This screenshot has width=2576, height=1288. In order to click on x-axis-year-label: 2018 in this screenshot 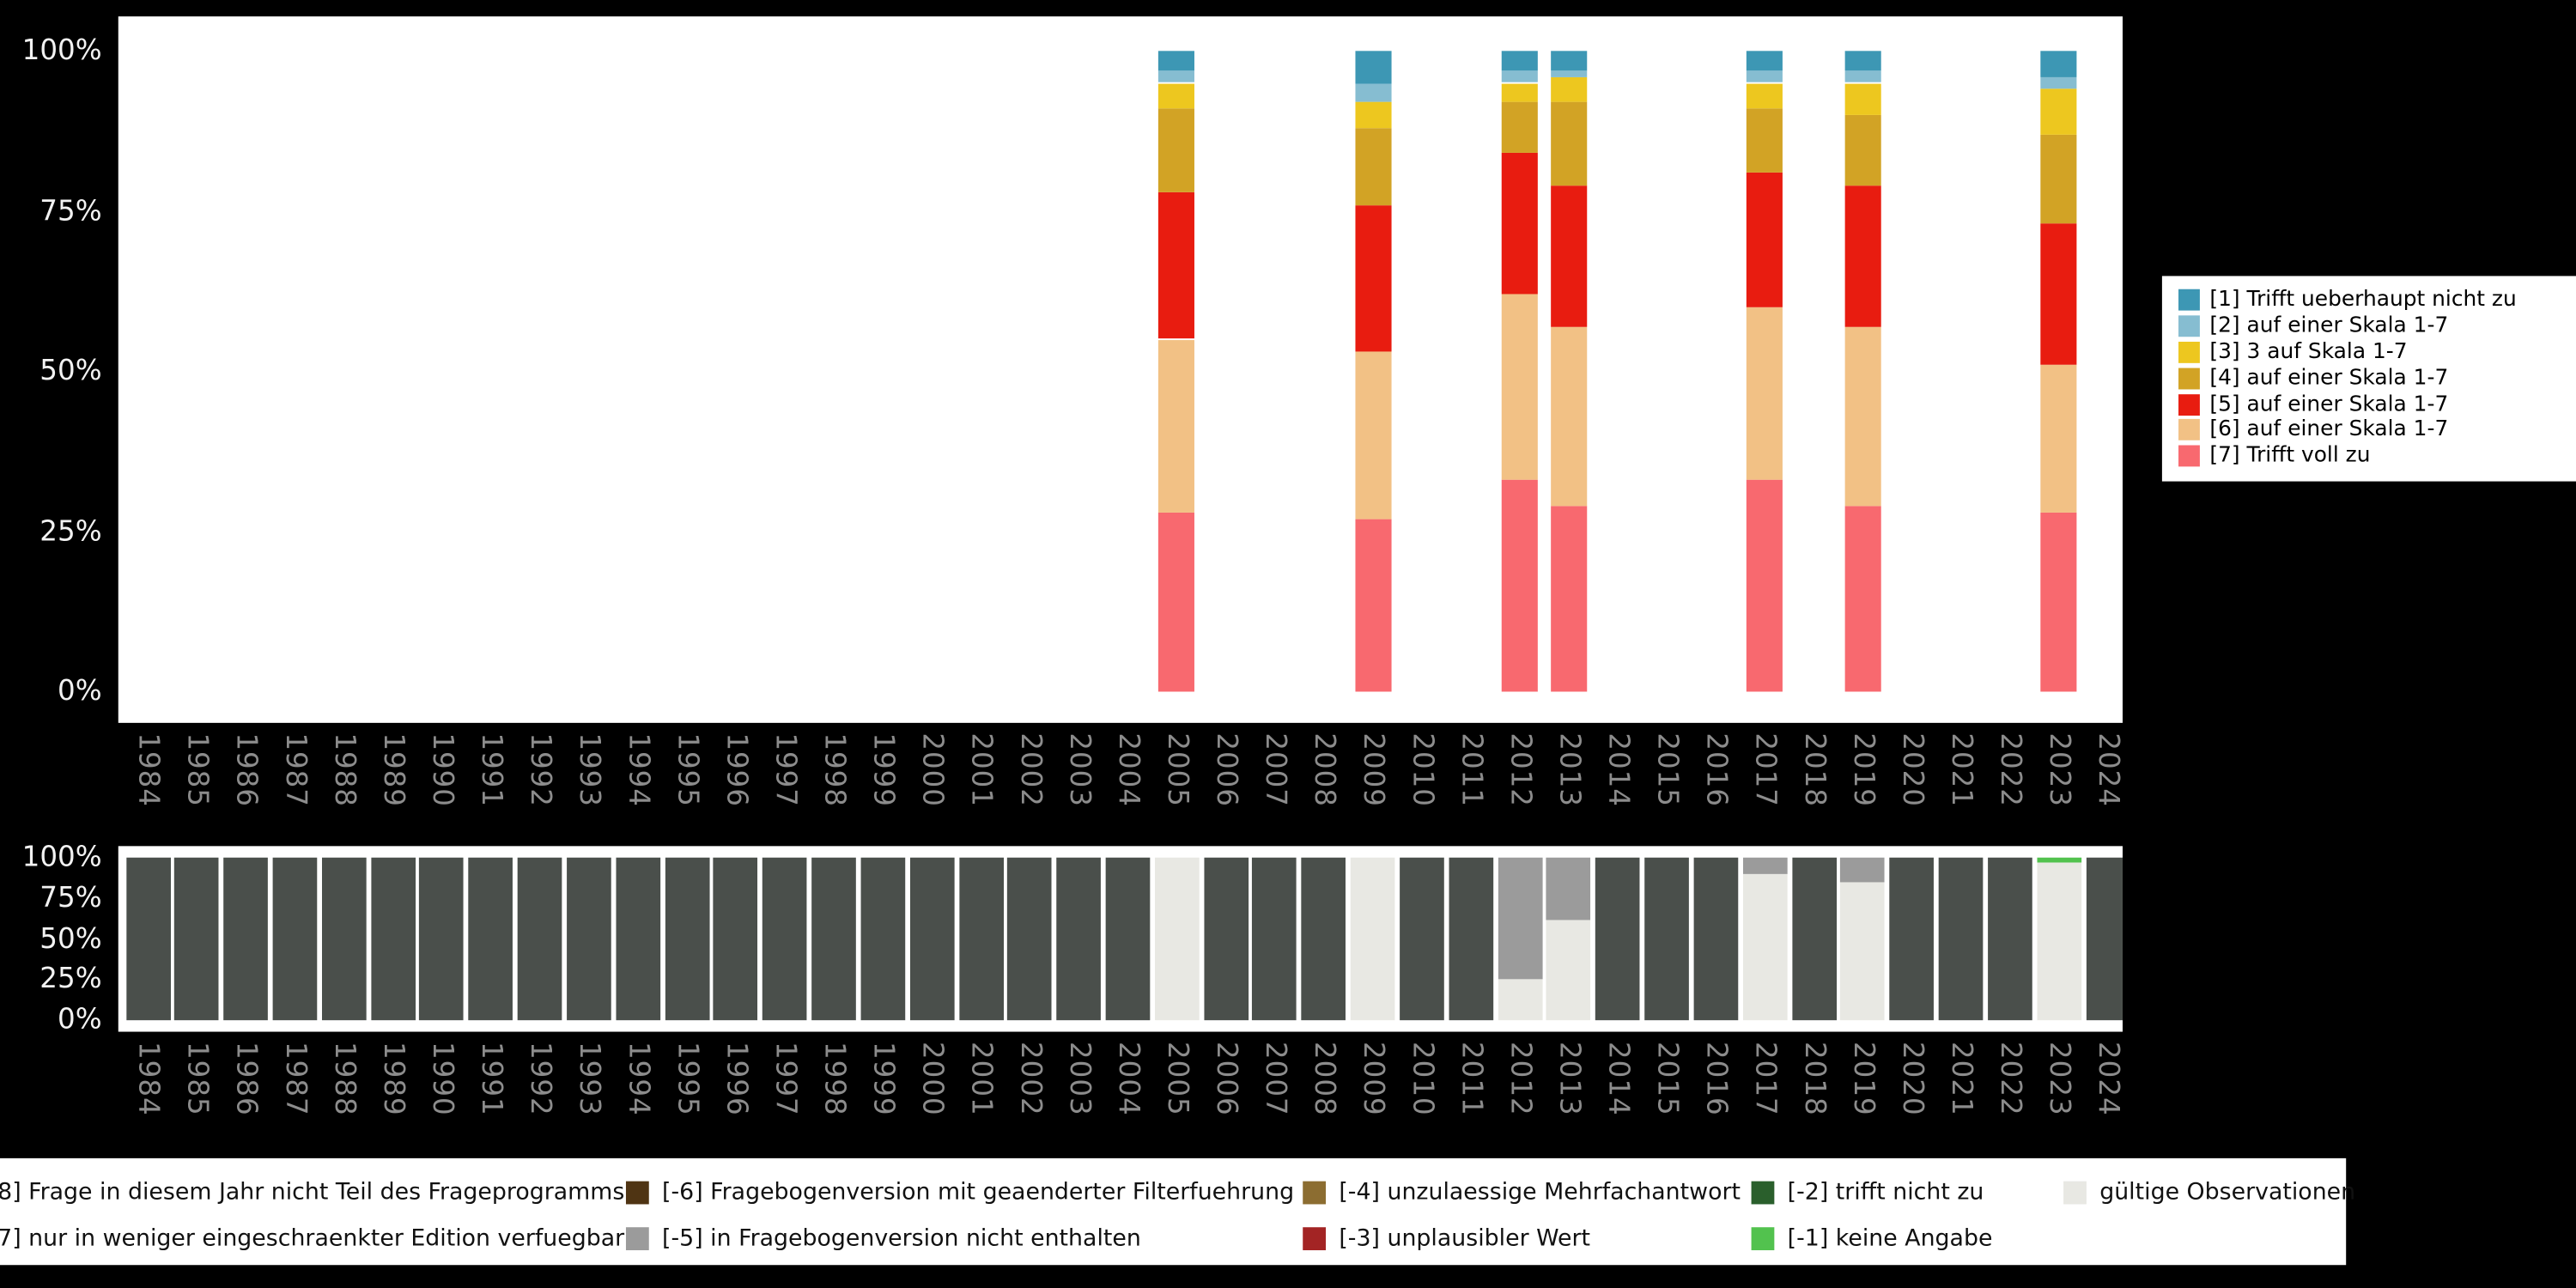, I will do `click(1814, 1079)`.